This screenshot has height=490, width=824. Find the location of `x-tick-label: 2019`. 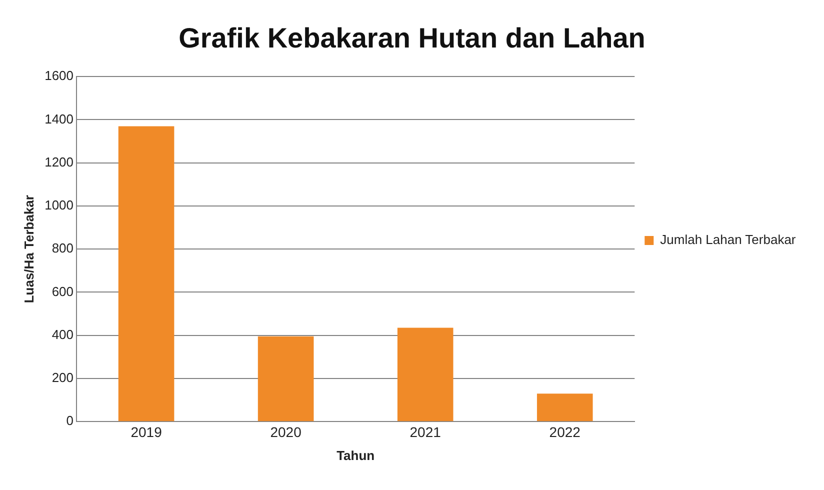

x-tick-label: 2019 is located at coordinates (146, 432).